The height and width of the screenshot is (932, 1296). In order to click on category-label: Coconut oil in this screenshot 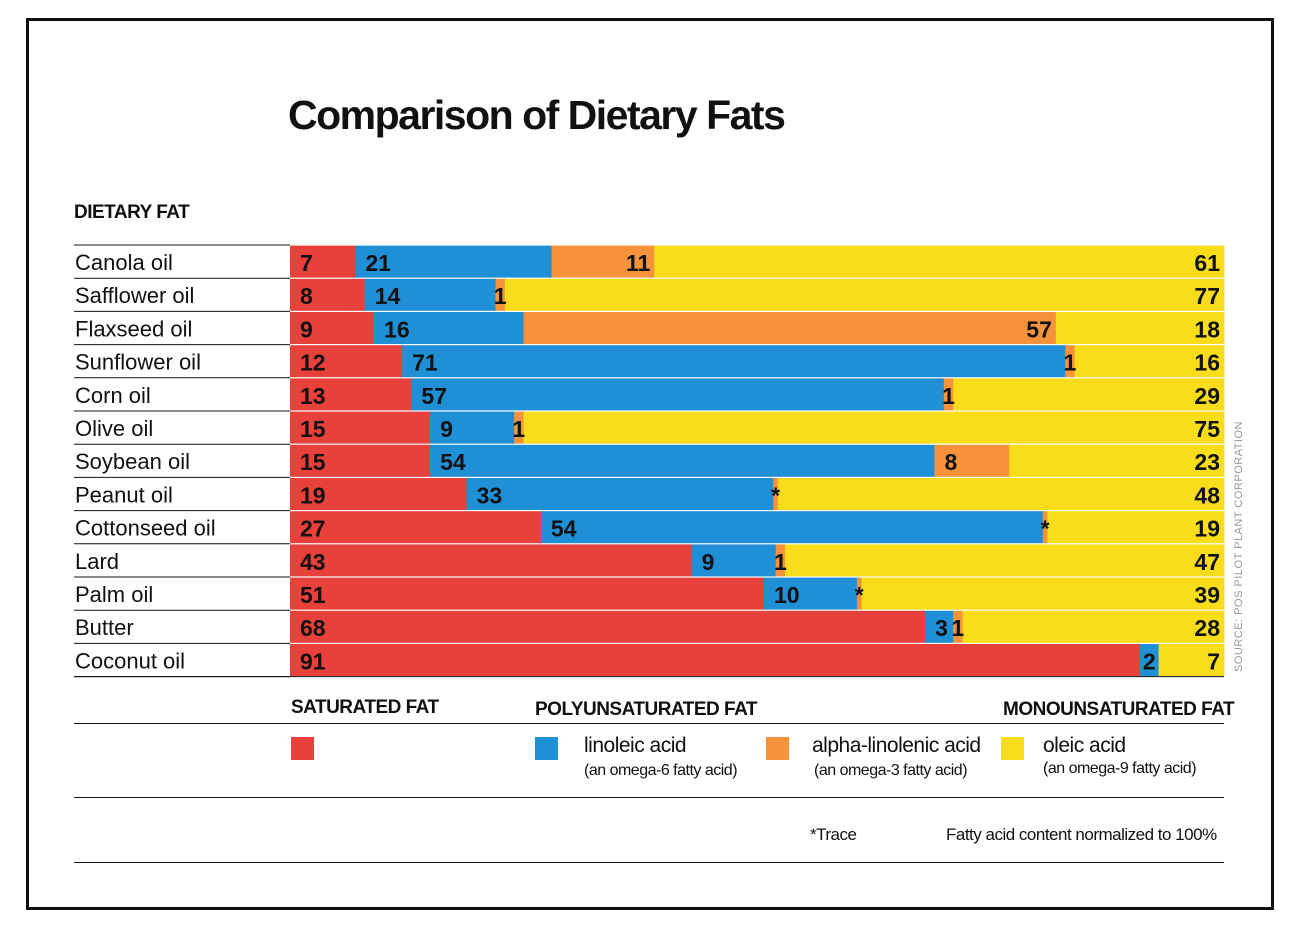, I will do `click(130, 660)`.